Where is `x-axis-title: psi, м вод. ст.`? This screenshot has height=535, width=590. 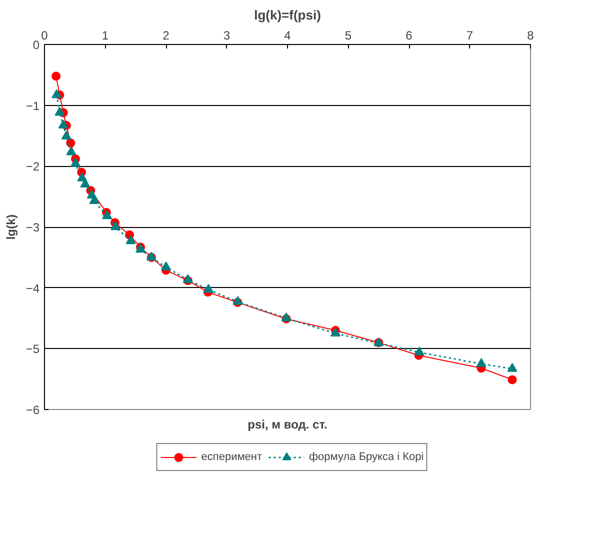
x-axis-title: psi, м вод. ст. is located at coordinates (288, 425).